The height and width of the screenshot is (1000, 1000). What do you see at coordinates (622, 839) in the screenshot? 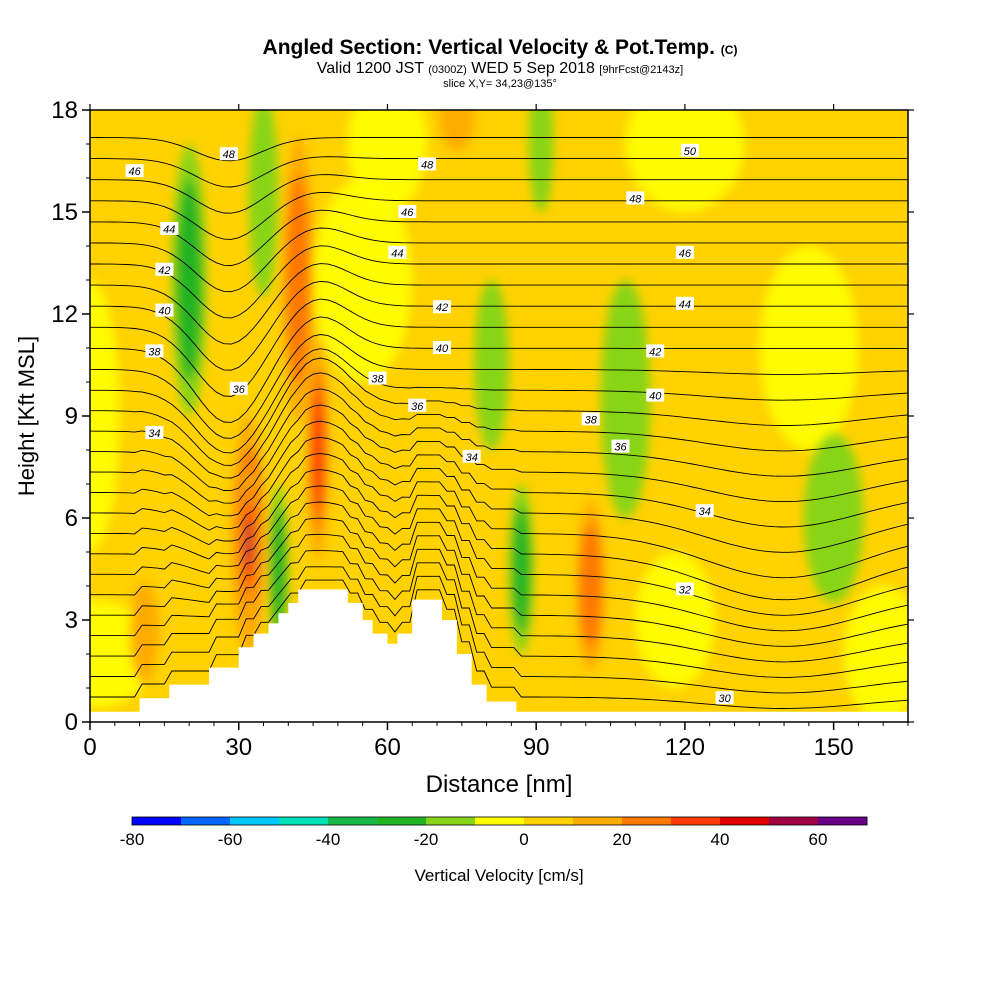
I see `colorbar-tick-label: 20` at bounding box center [622, 839].